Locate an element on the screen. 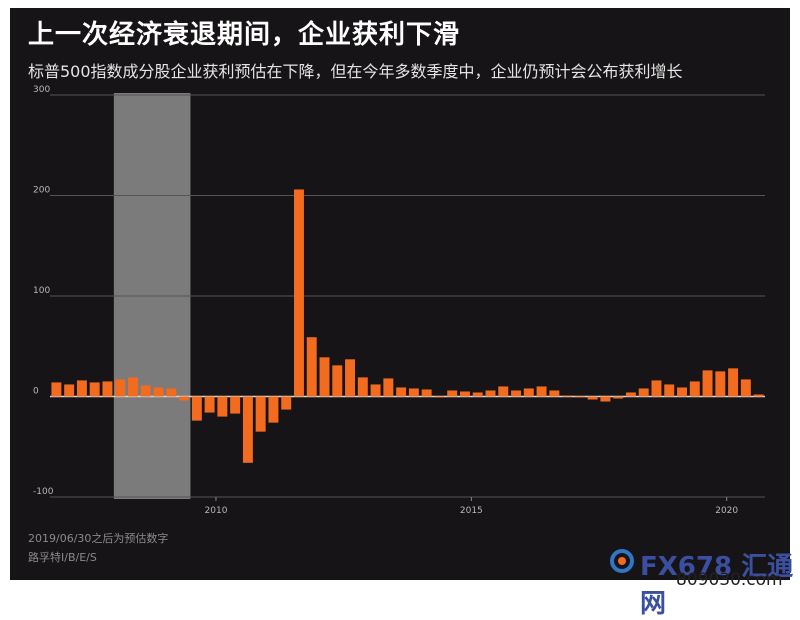 The width and height of the screenshot is (800, 620). y-tick-label: -100 is located at coordinates (43, 492).